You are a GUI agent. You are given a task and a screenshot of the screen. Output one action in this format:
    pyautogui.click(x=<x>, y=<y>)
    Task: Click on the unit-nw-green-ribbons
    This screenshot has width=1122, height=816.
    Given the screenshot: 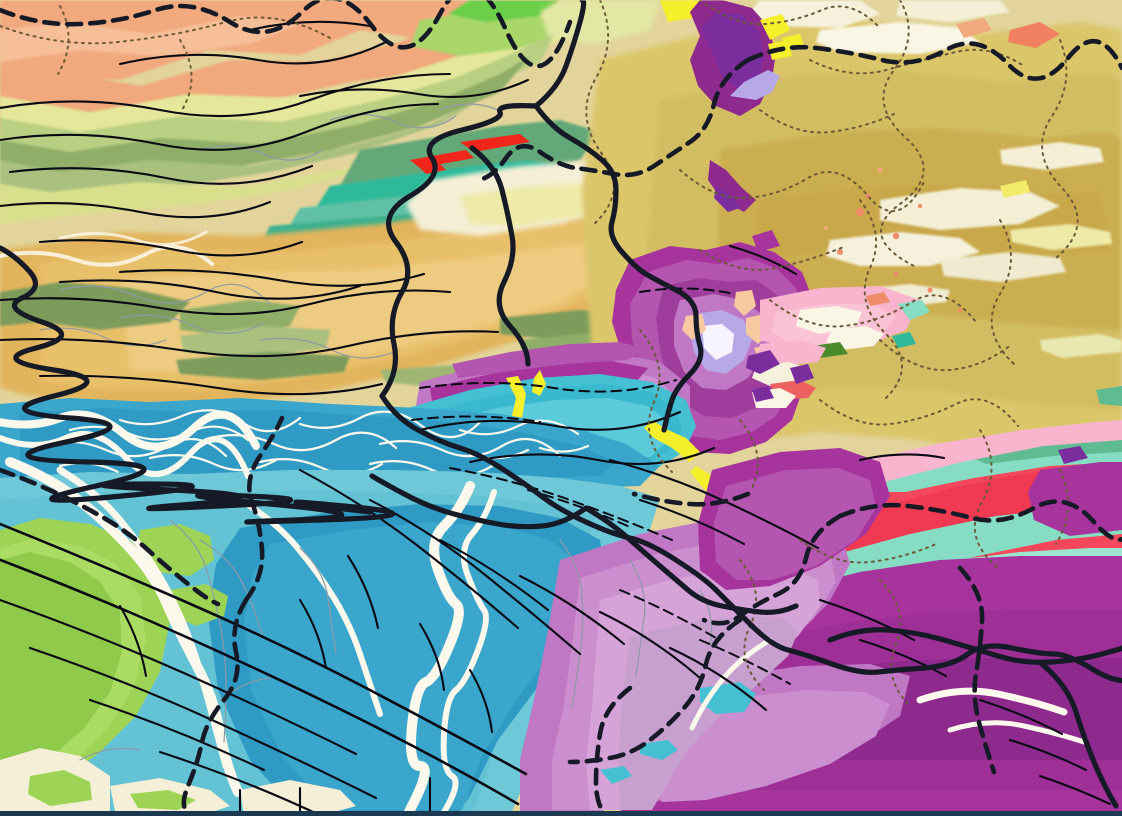 What is the action you would take?
    pyautogui.click(x=300, y=112)
    